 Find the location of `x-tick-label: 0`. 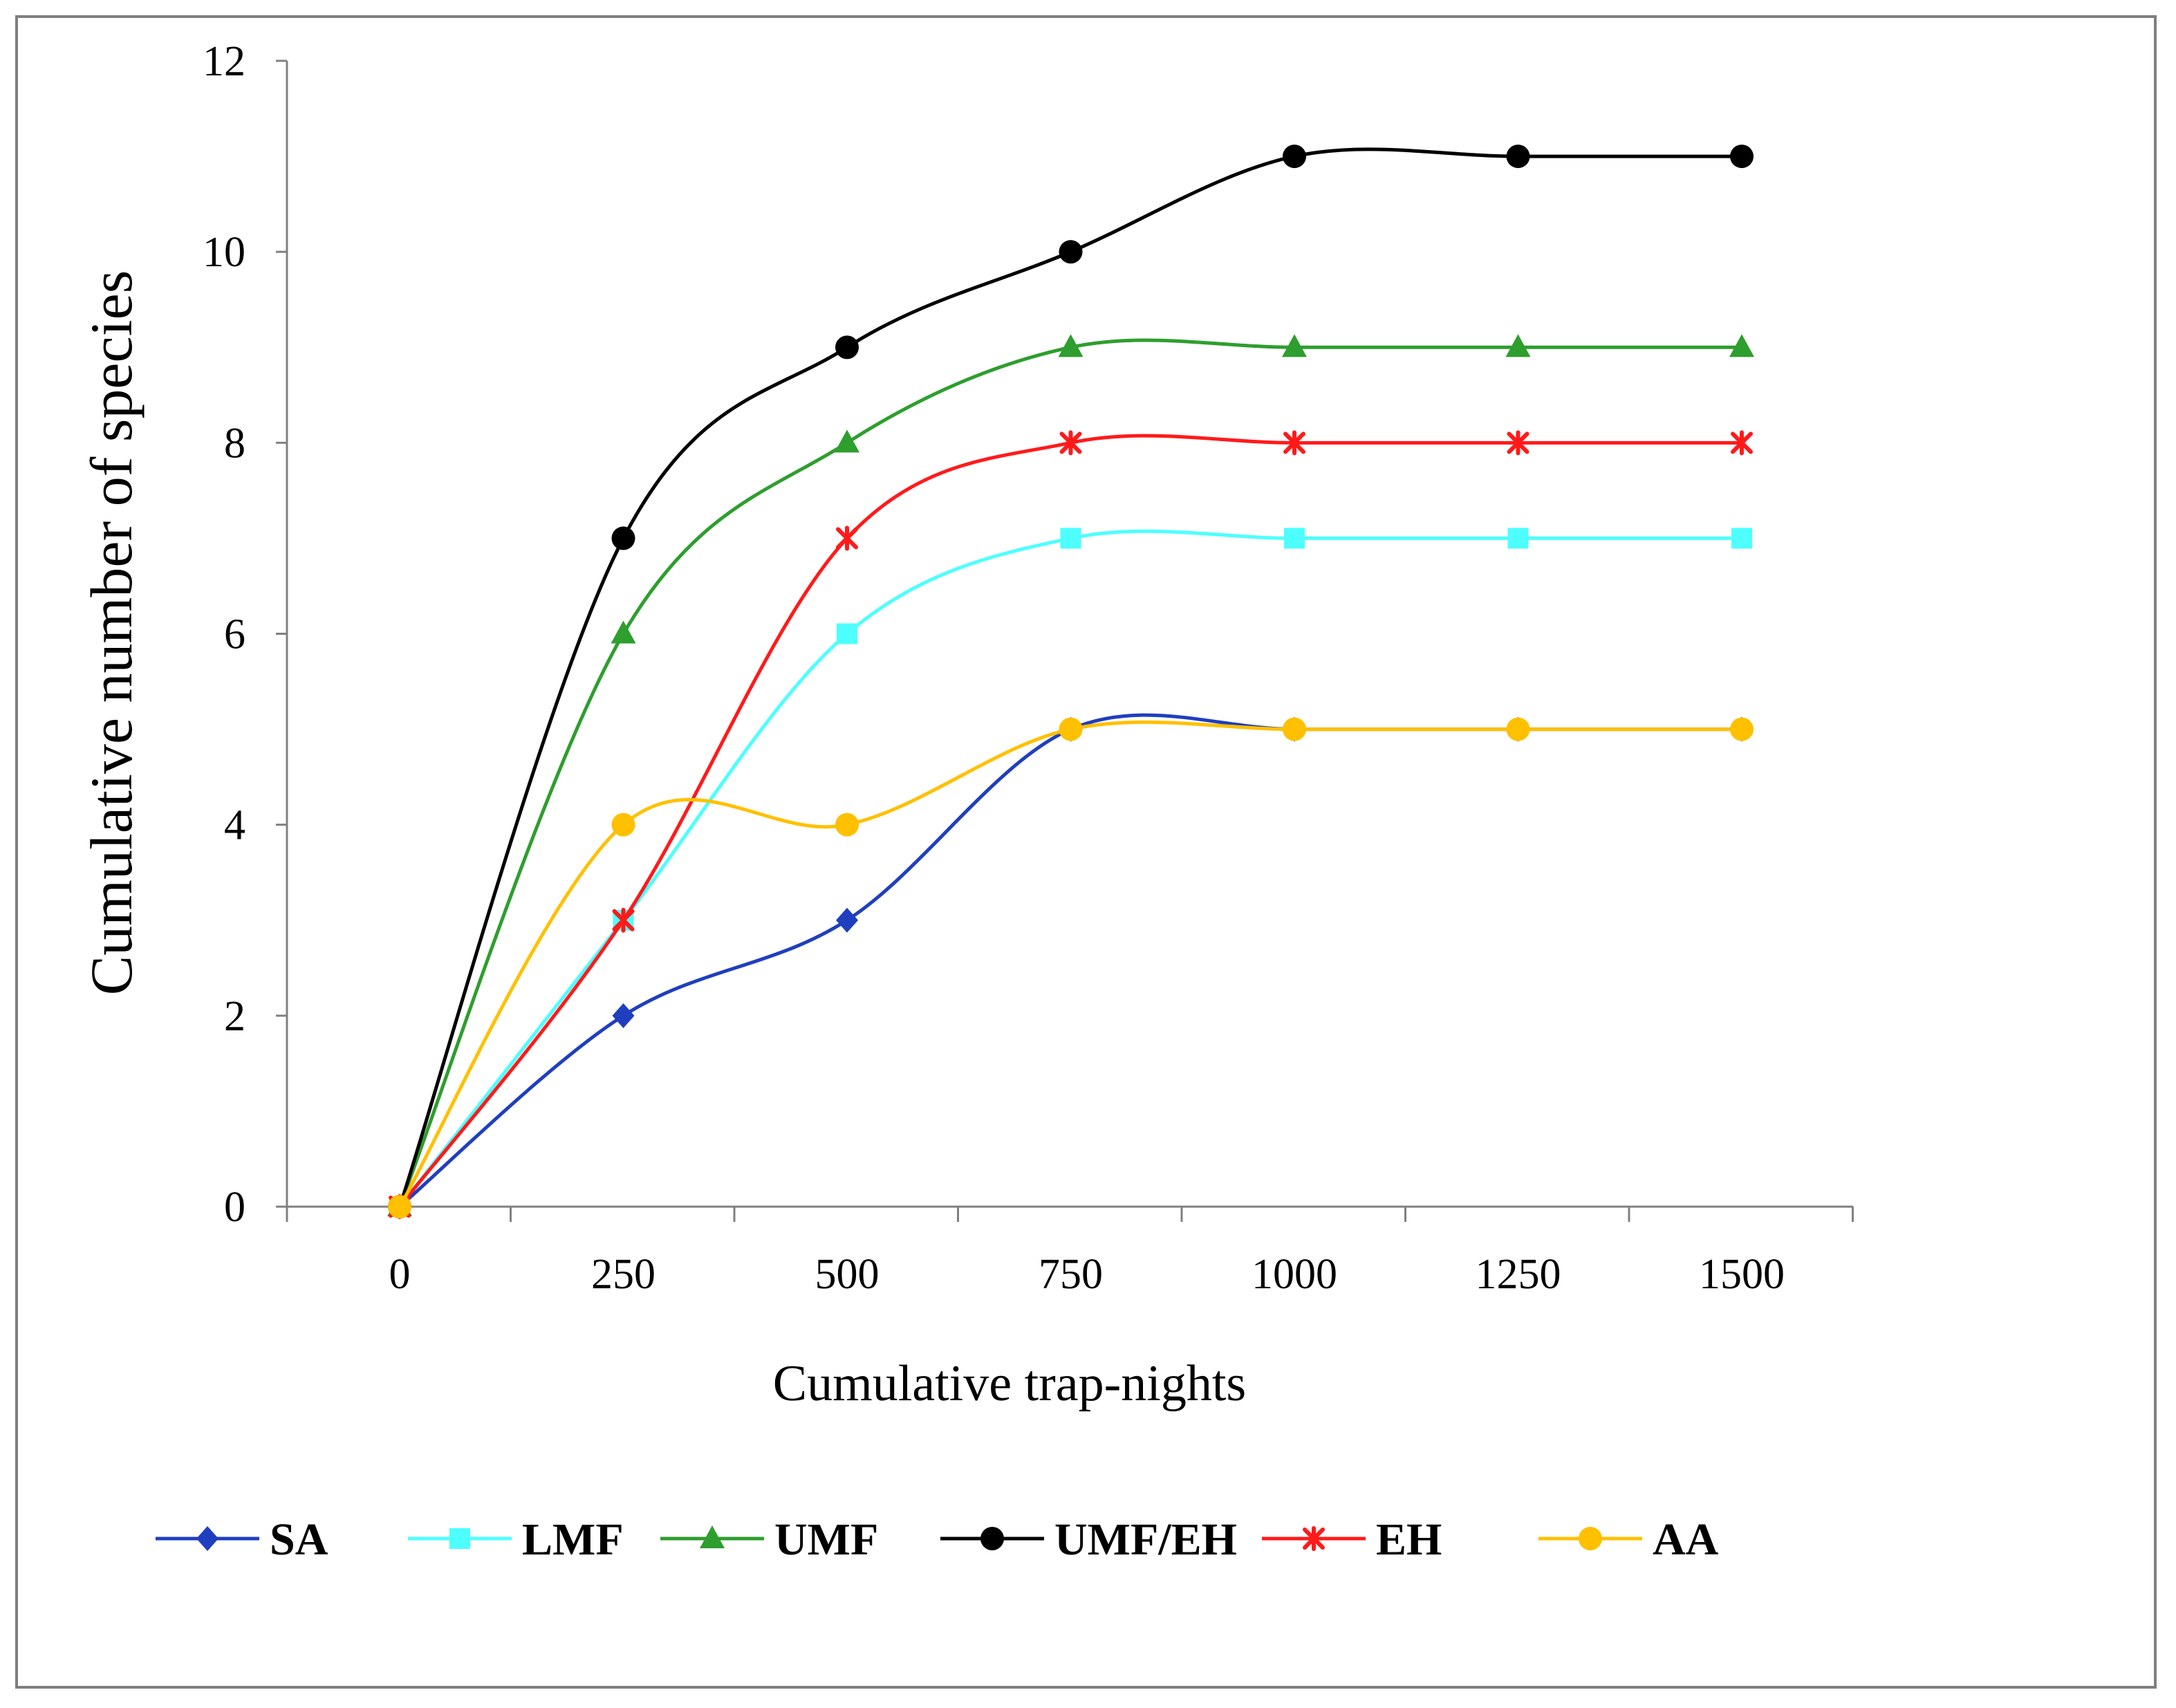

x-tick-label: 0 is located at coordinates (400, 1274).